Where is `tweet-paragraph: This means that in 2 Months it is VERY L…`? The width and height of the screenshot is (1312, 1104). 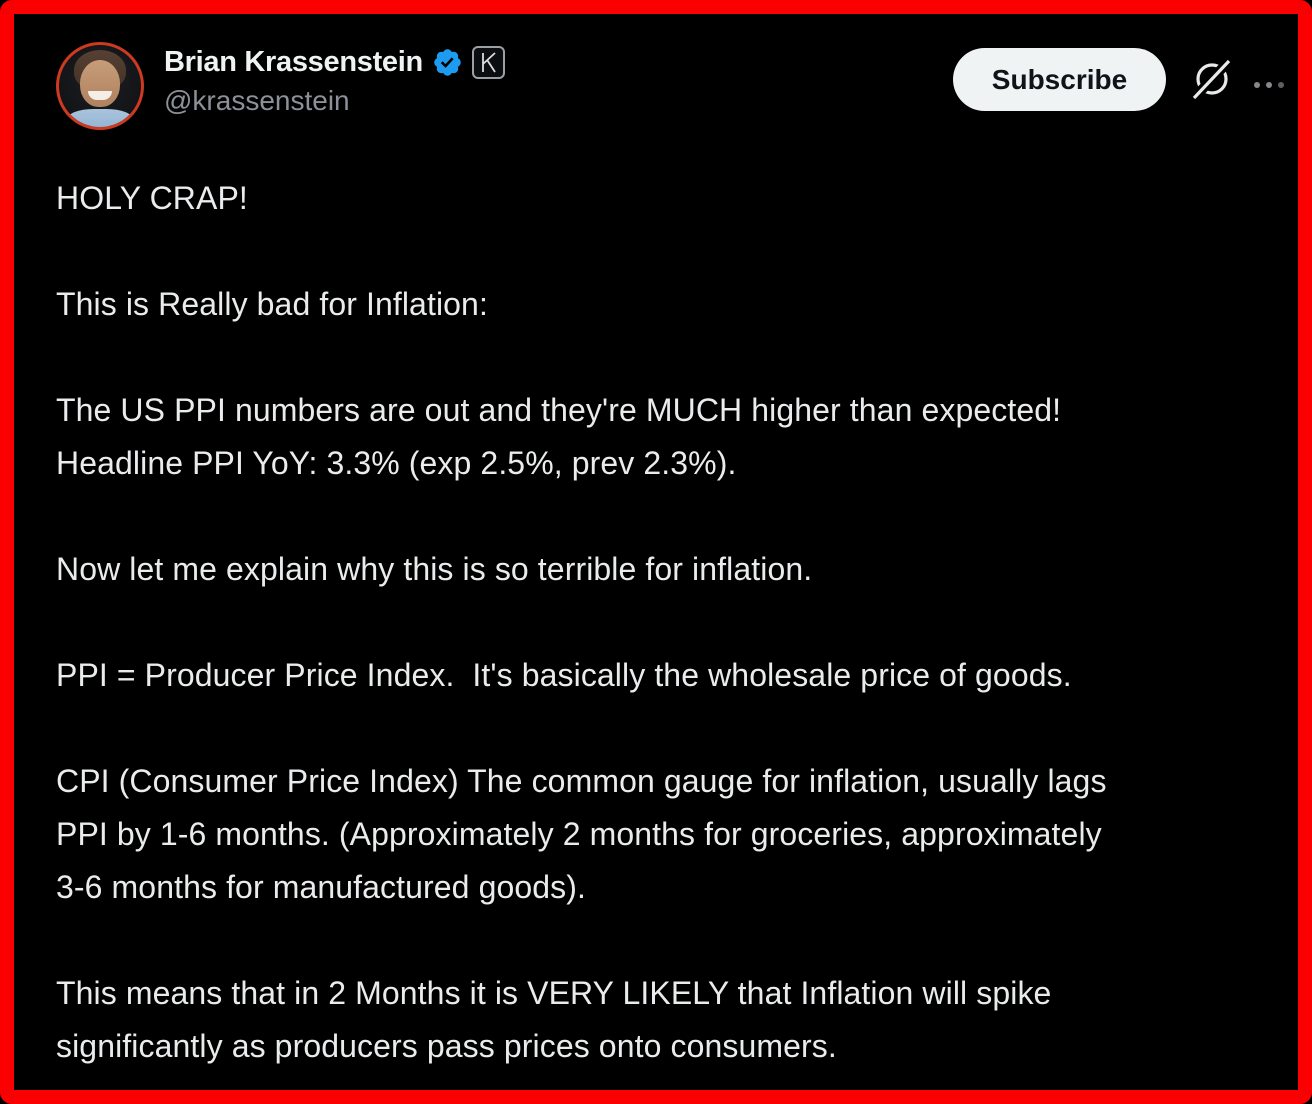
tweet-paragraph: This means that in 2 Months it is VERY L… is located at coordinates (554, 1019).